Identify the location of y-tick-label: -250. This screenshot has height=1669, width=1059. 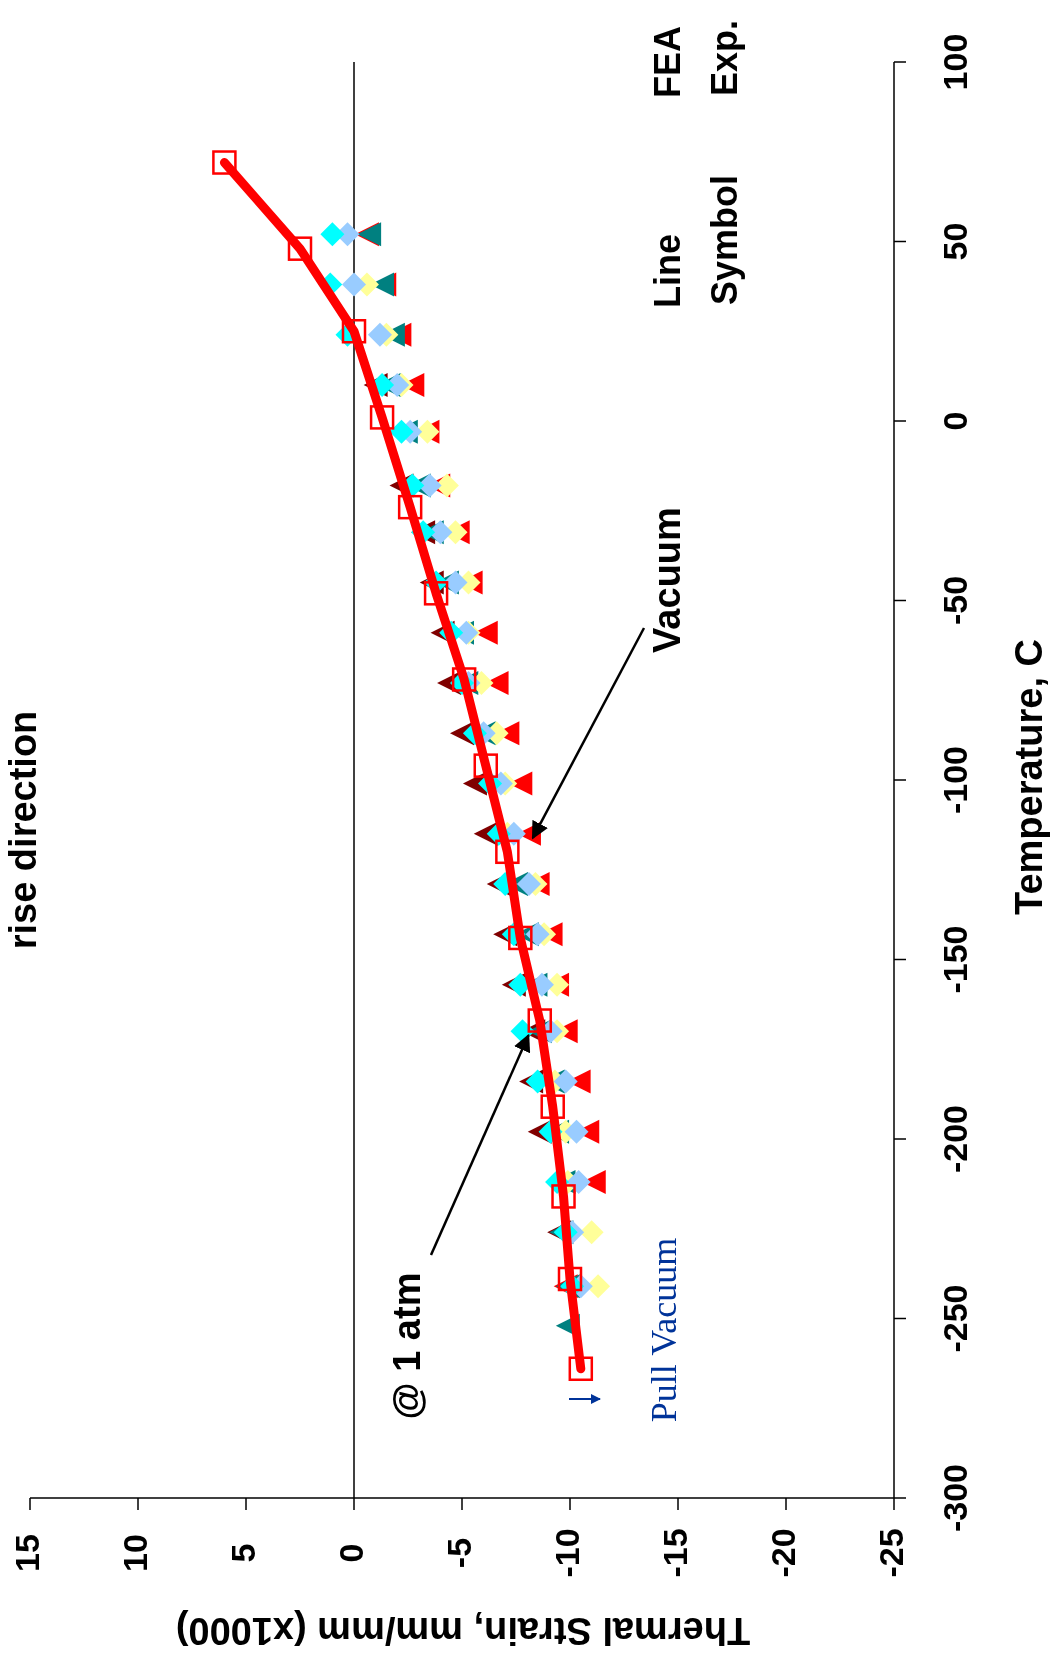
(954, 1318).